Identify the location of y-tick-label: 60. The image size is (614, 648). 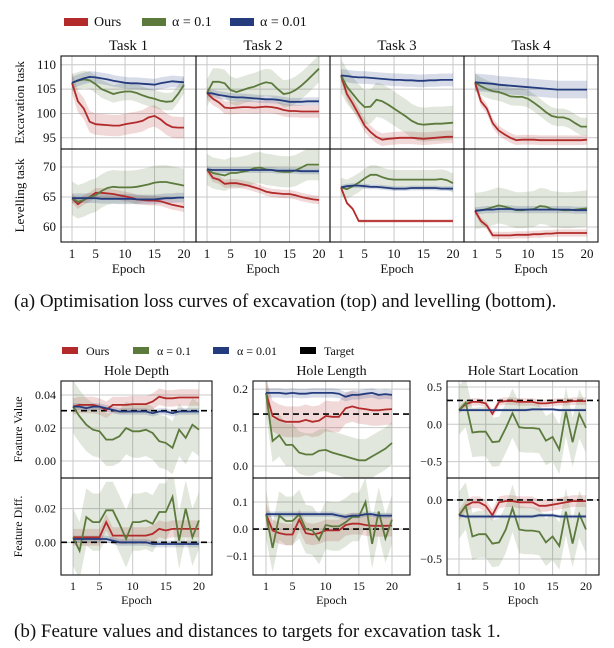
(49, 226).